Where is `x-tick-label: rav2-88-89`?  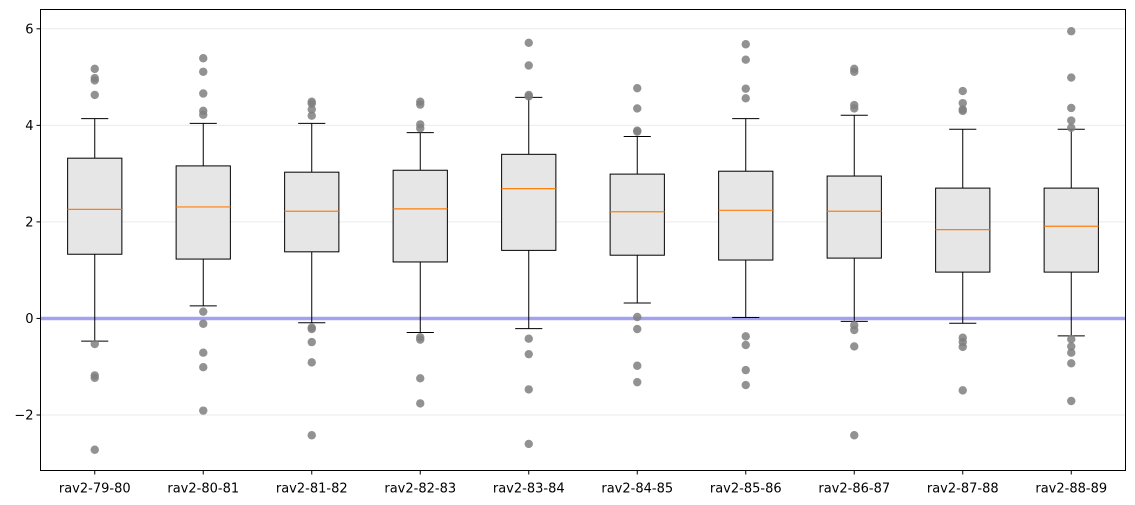 x-tick-label: rav2-88-89 is located at coordinates (1071, 489).